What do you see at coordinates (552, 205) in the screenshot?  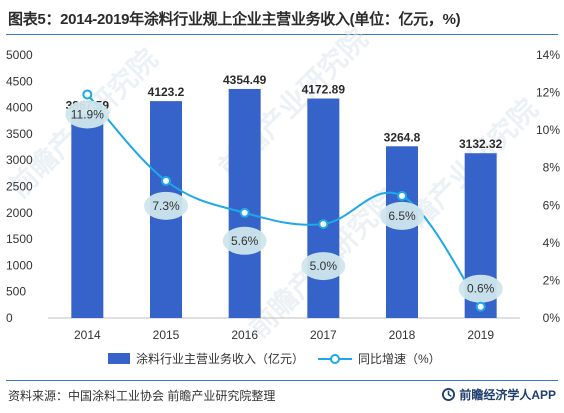 I see `y-right-tick-label: 6%` at bounding box center [552, 205].